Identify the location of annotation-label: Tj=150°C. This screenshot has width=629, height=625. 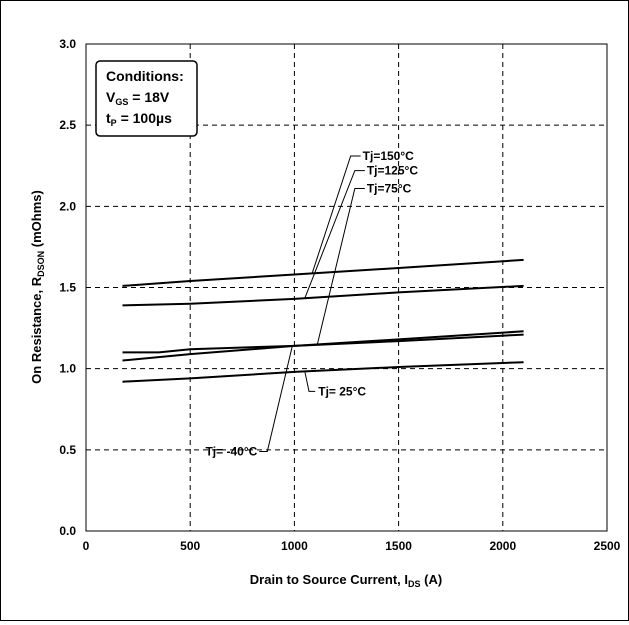
(388, 156).